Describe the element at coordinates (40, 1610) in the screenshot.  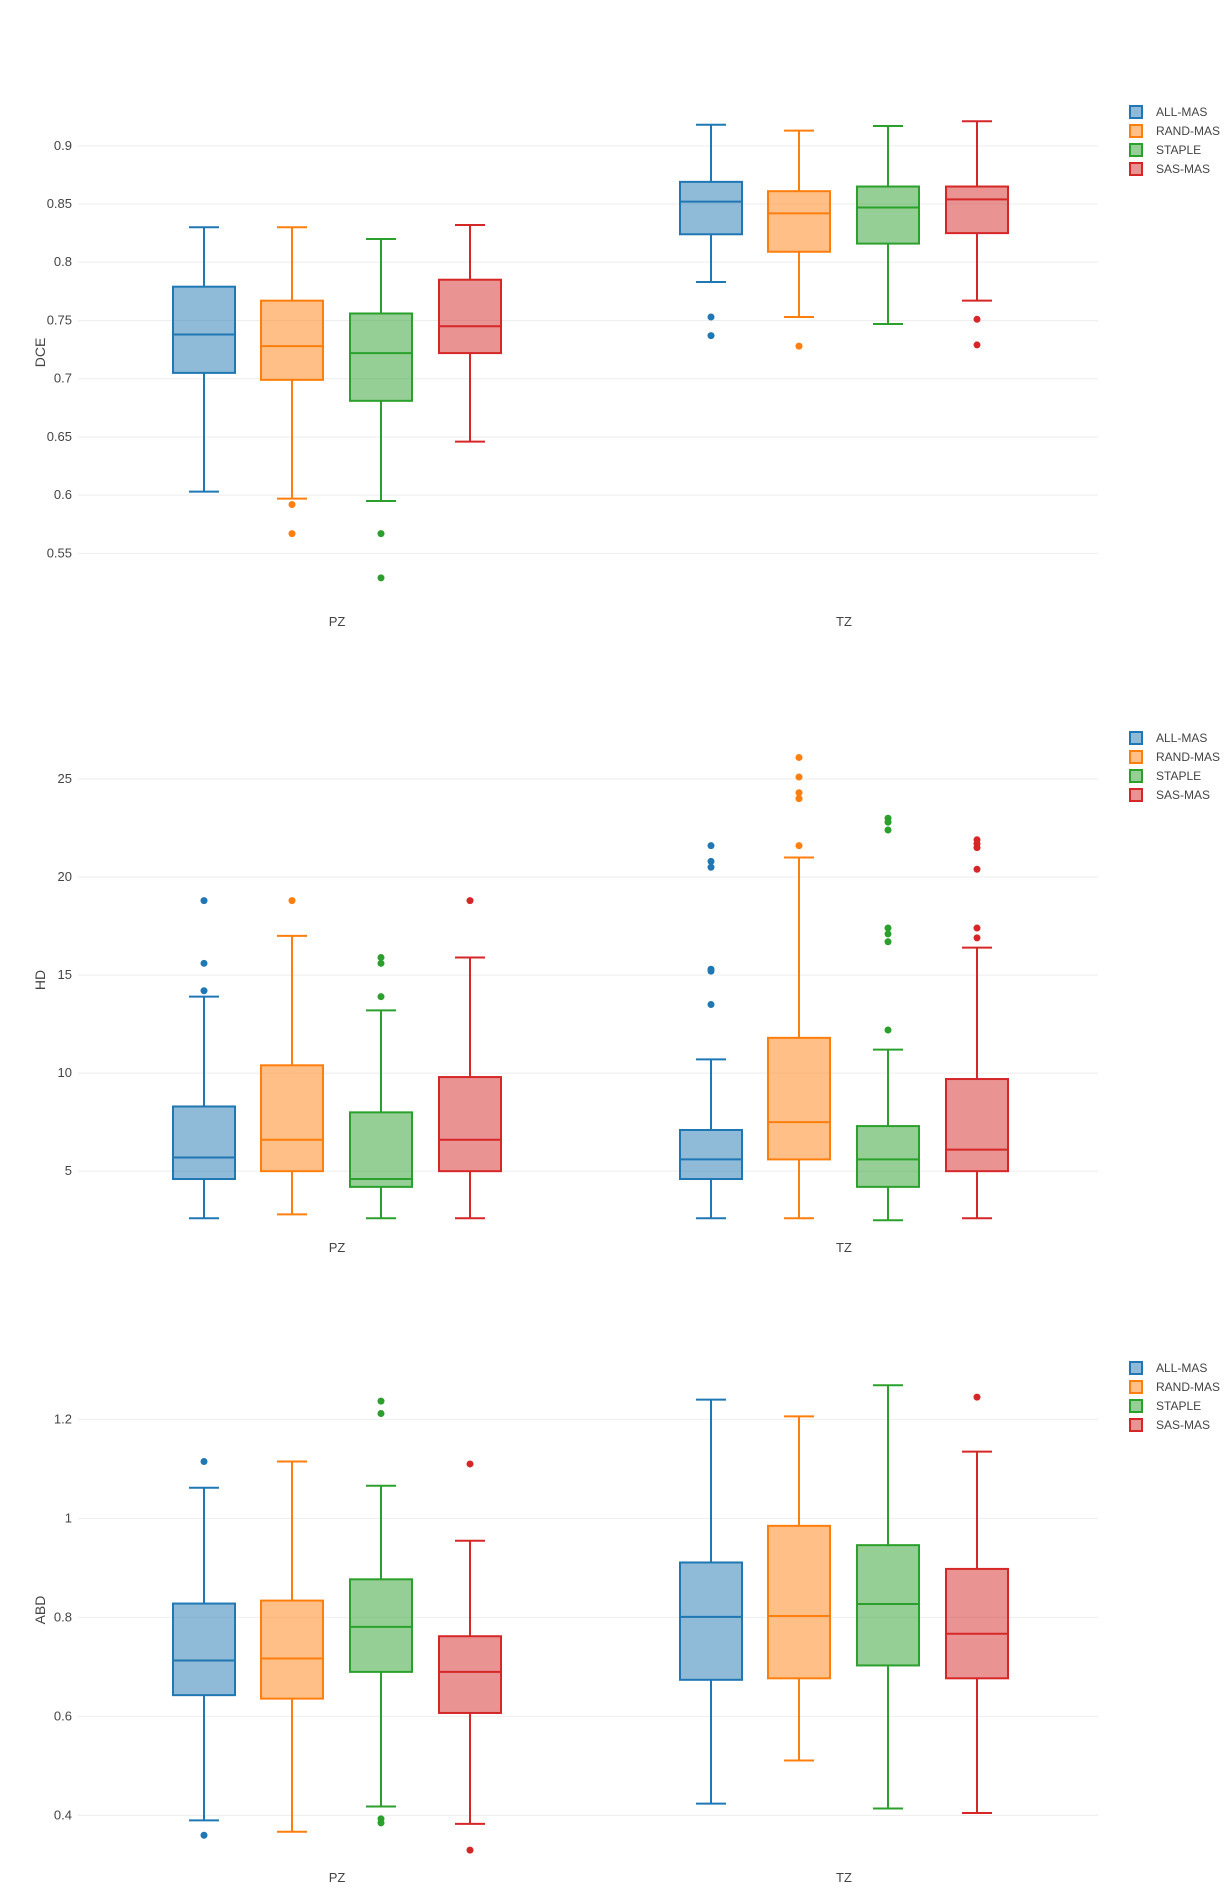
I see `y-axis-title: ABD` at that location.